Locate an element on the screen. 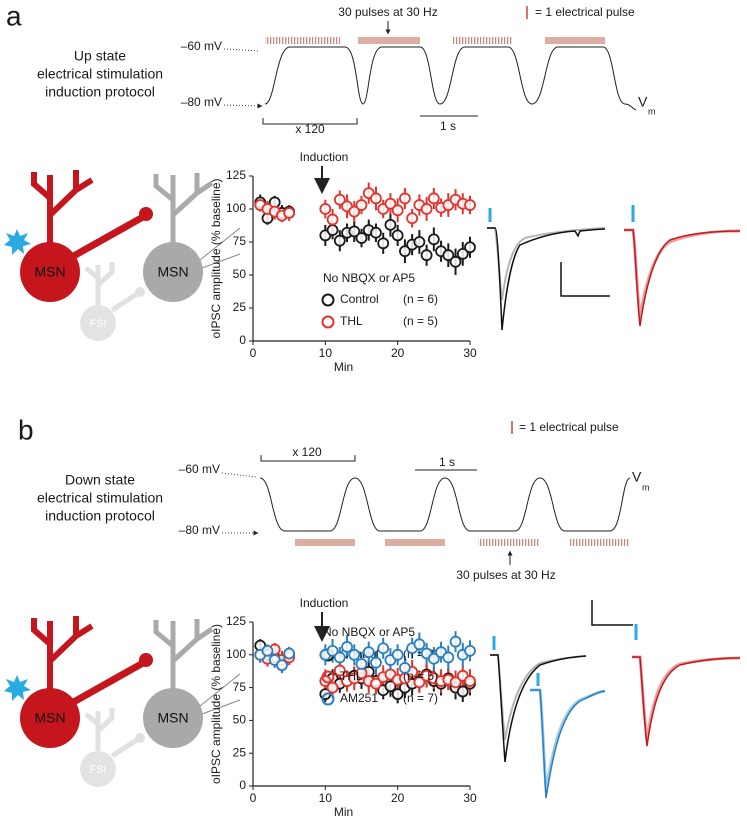 Image resolution: width=747 pixels, height=817 pixels. legend-n: (n = 6) is located at coordinates (420, 299).